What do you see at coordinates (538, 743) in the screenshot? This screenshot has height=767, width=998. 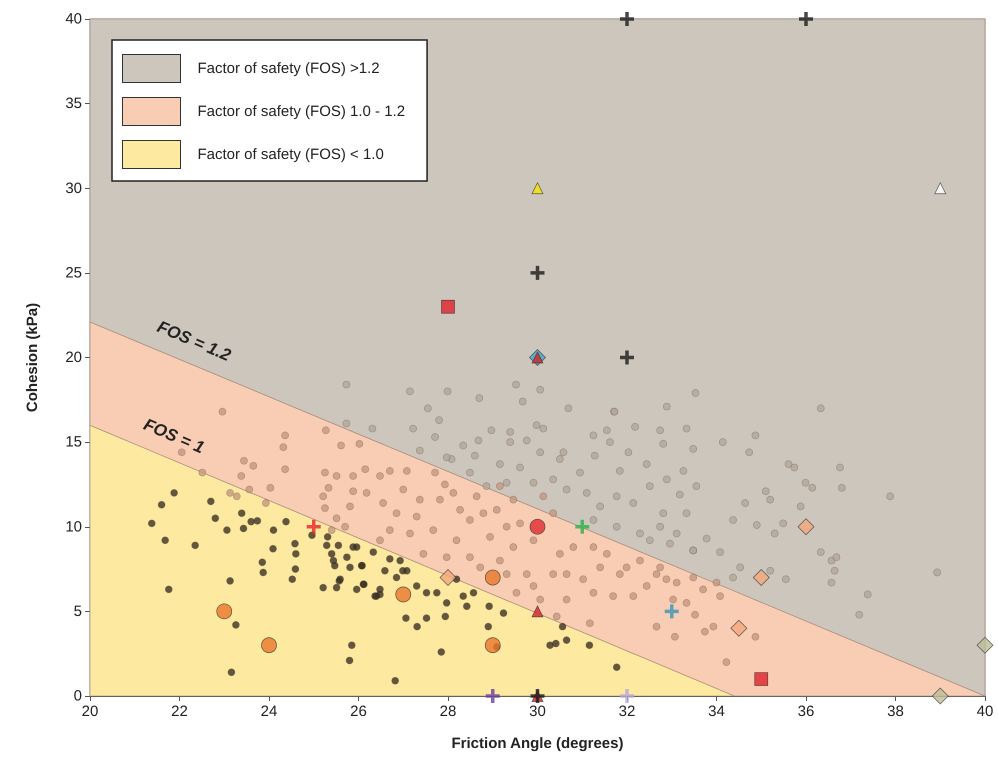 I see `x-axis-title: Friction Angle (degrees)` at bounding box center [538, 743].